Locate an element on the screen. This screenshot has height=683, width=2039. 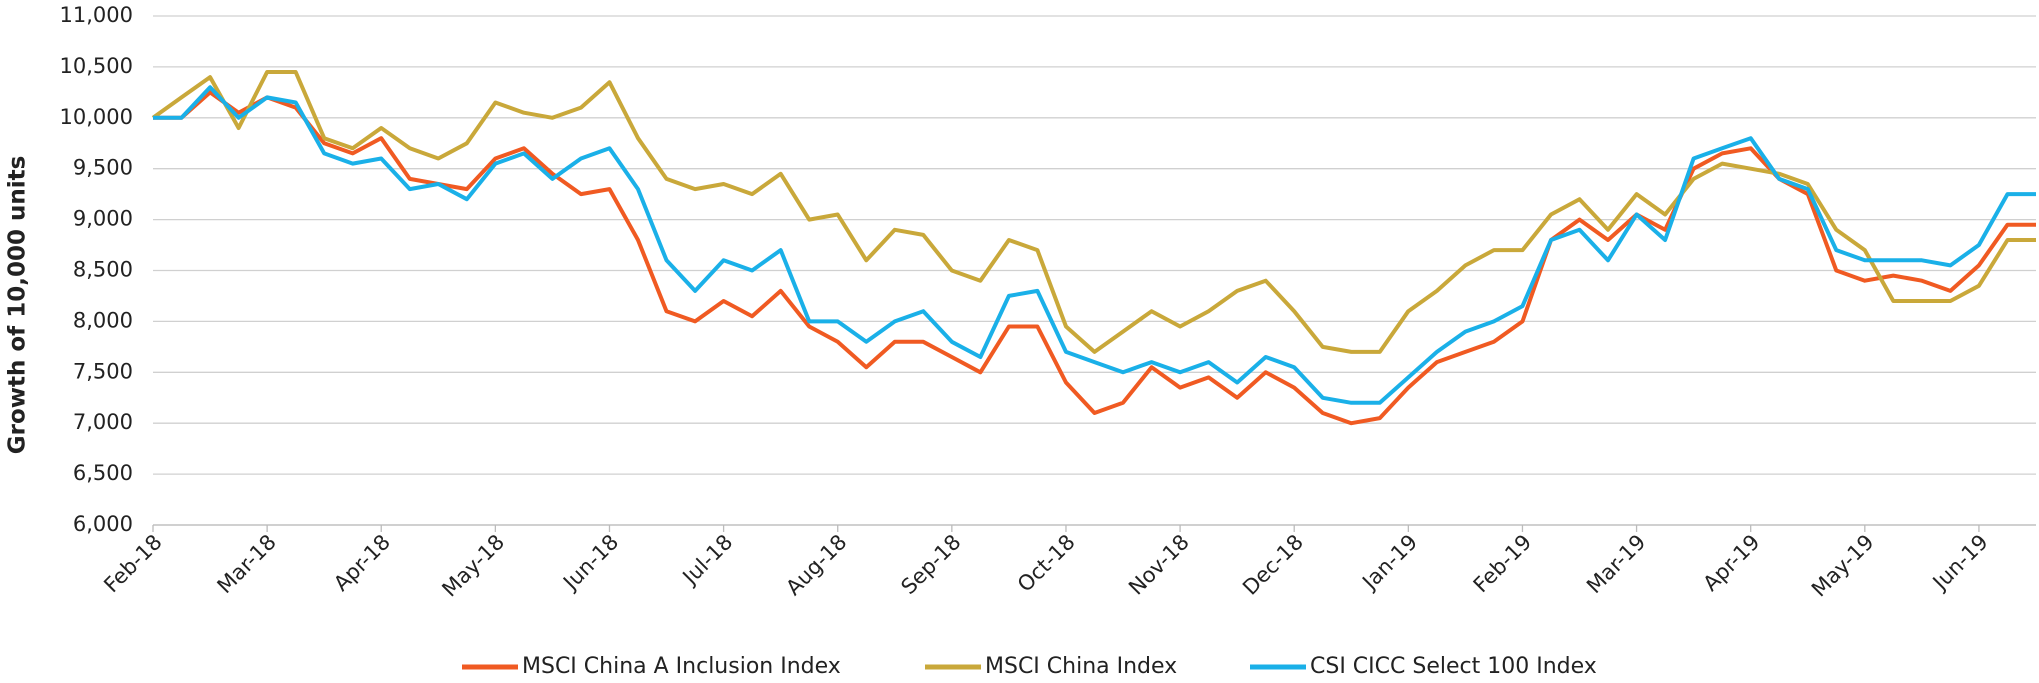
x-tick-label: Jul-18 is located at coordinates (707, 560).